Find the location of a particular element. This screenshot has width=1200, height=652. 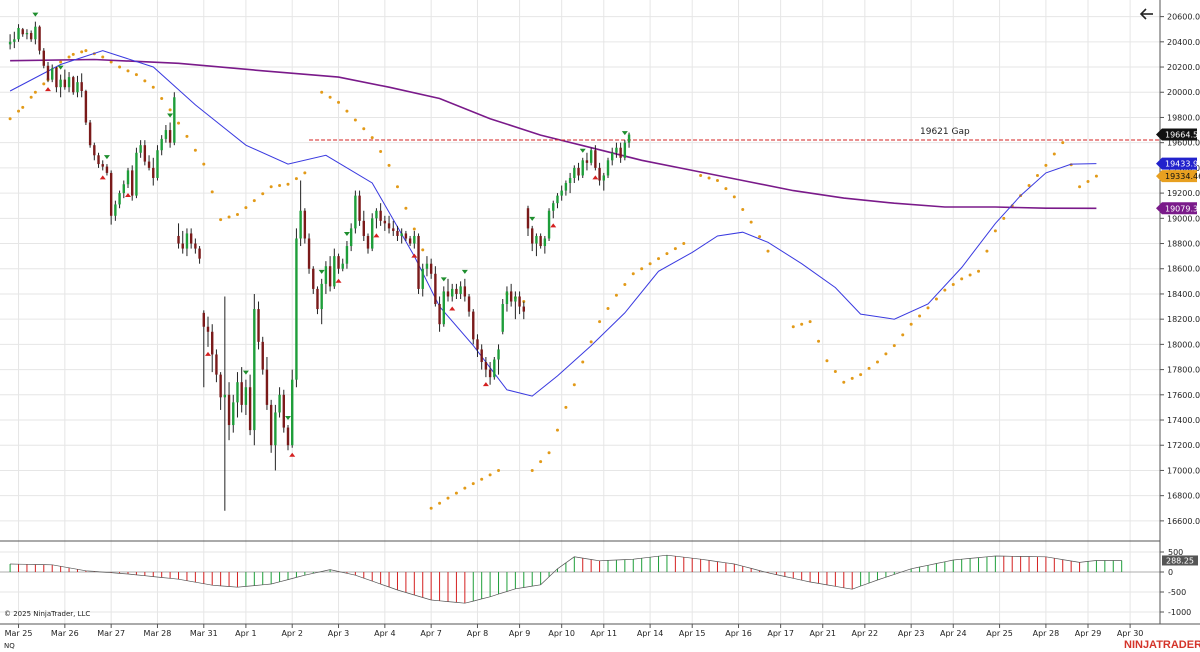

oscillator-value-label: 288.25 is located at coordinates (1180, 560).